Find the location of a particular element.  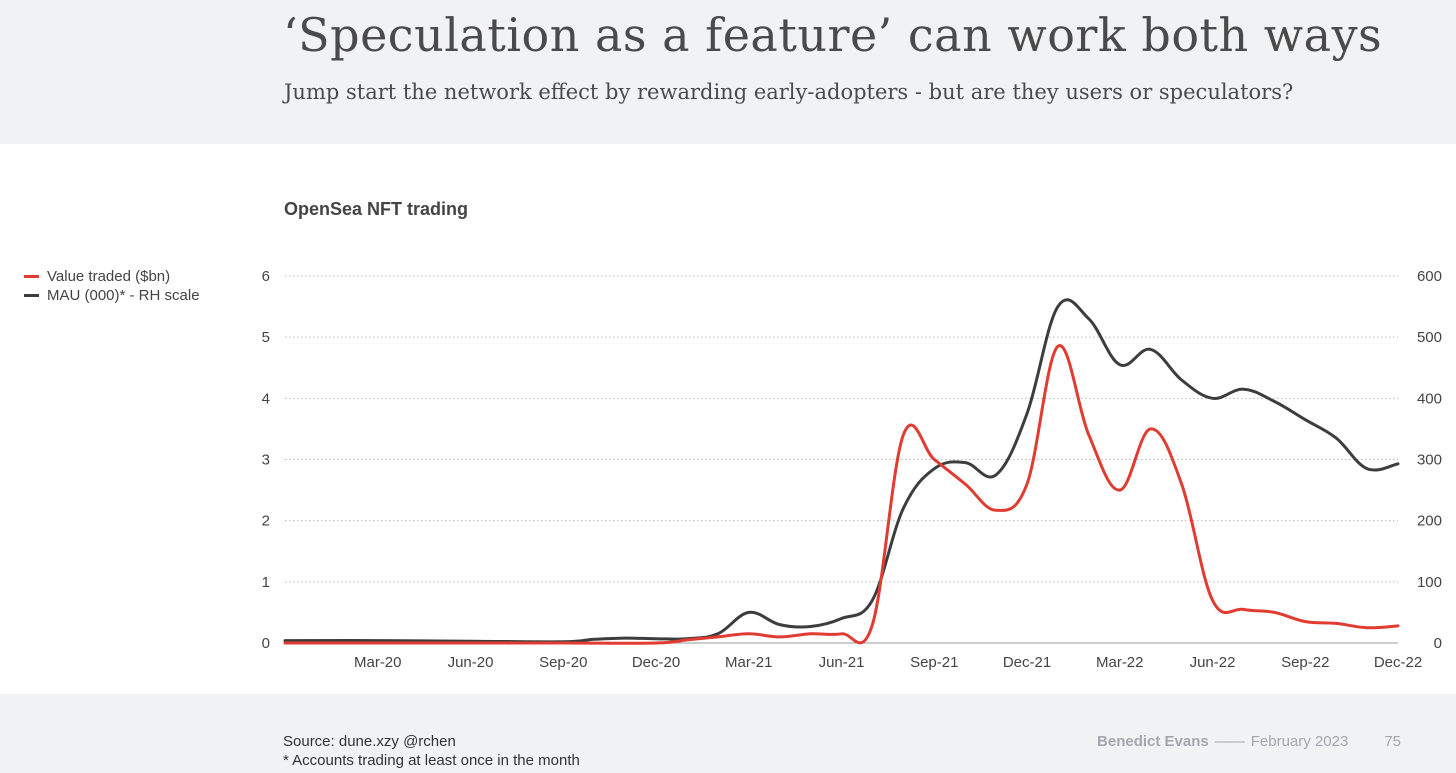

x-tick-label: Sep-21 is located at coordinates (934, 662).